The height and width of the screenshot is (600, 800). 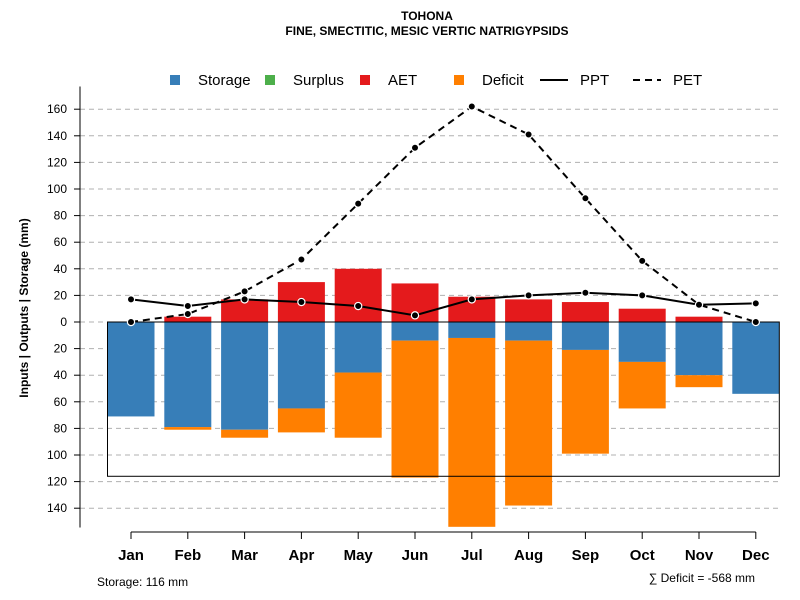 What do you see at coordinates (187, 306) in the screenshot?
I see `ppt-point-feb` at bounding box center [187, 306].